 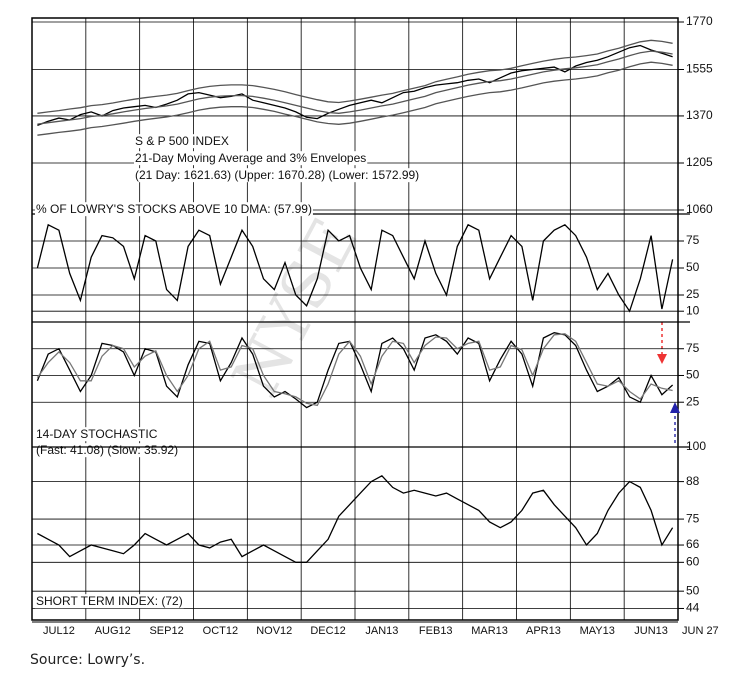 What do you see at coordinates (699, 115) in the screenshot?
I see `y-tick-label: 1370` at bounding box center [699, 115].